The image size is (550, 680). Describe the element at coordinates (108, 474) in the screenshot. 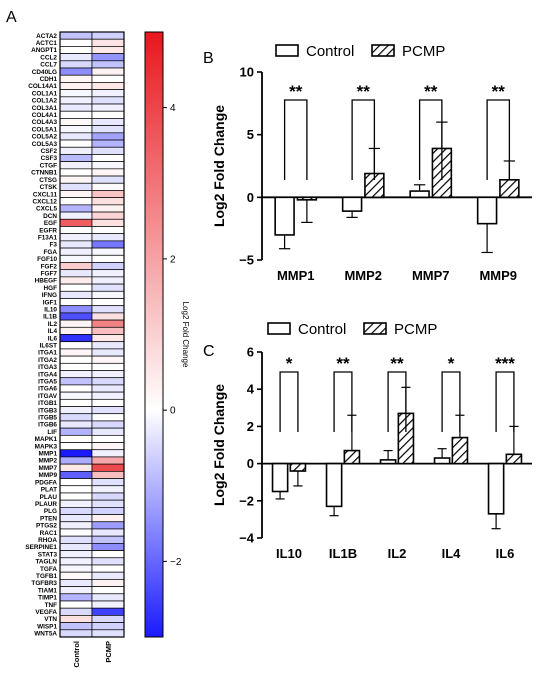

I see `heatmap-cell-mmp9-pcmp` at that location.